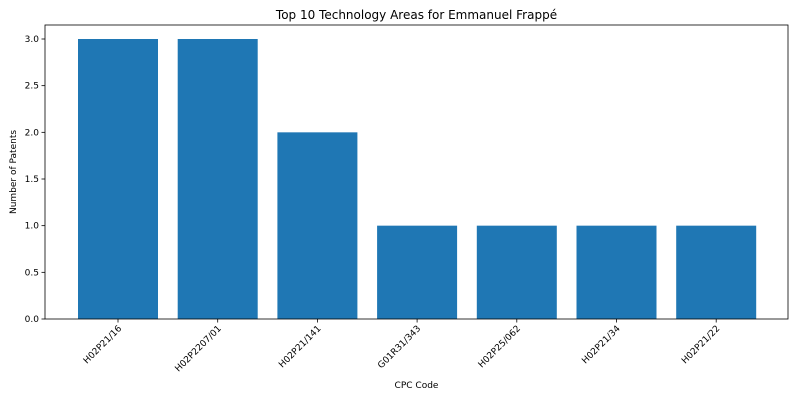 The width and height of the screenshot is (800, 400). What do you see at coordinates (32, 227) in the screenshot?
I see `y-tick-label: 1.0` at bounding box center [32, 227].